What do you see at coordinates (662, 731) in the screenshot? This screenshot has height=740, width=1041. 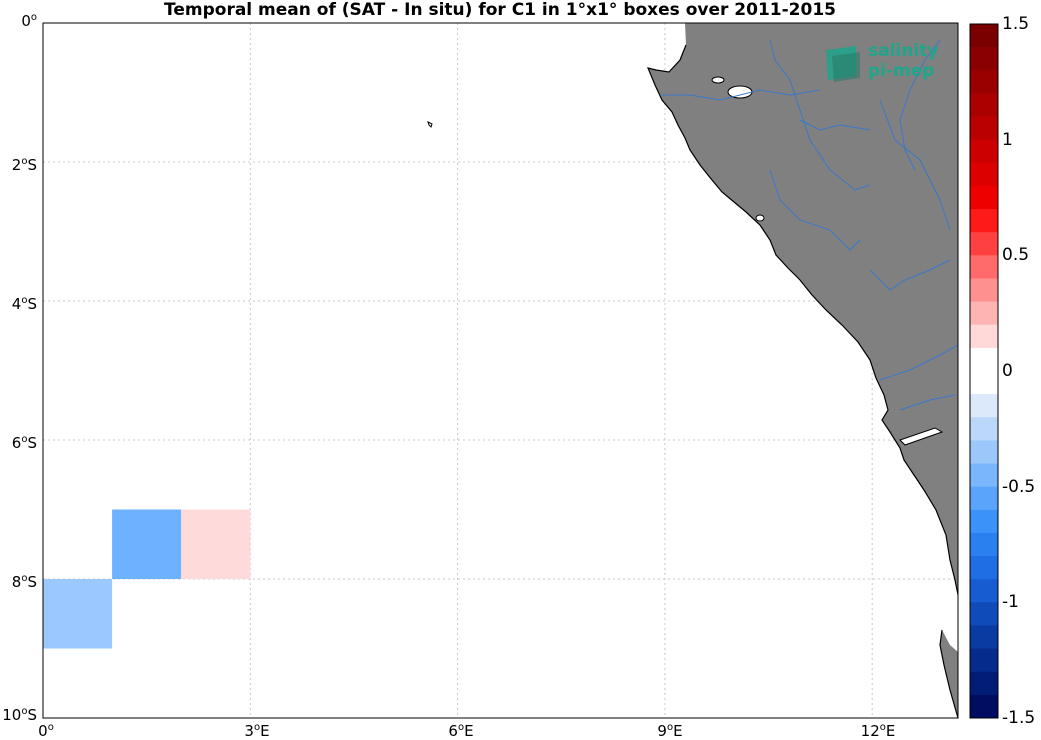 I see `lon-tick-label-value: 9` at bounding box center [662, 731].